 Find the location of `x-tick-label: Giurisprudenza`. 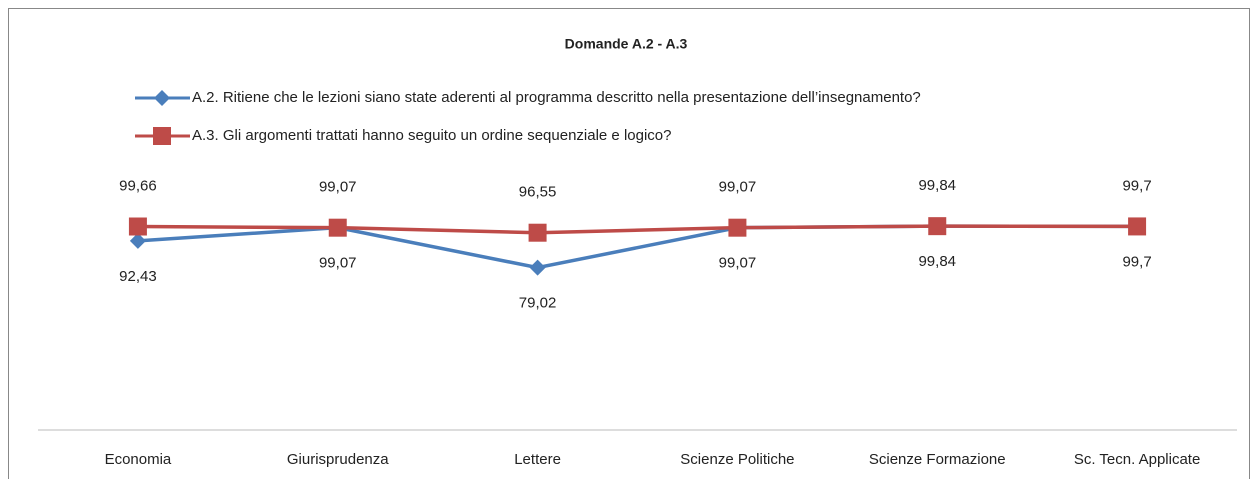

x-tick-label: Giurisprudenza is located at coordinates (338, 459).